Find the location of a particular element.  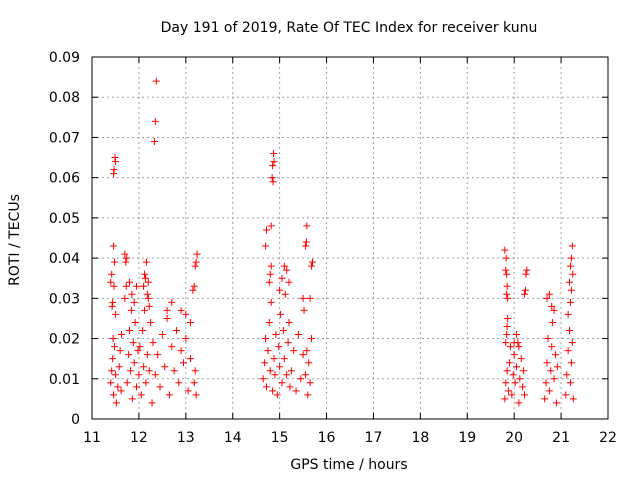

y-tick-label: 0.02 is located at coordinates (64, 340).